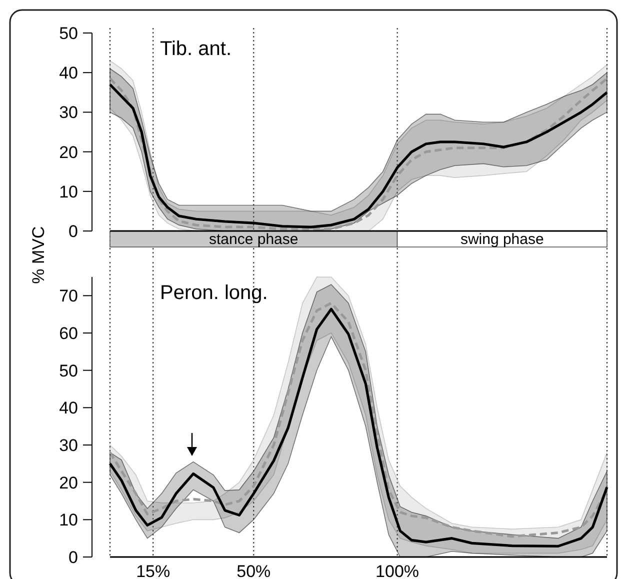  What do you see at coordinates (502, 239) in the screenshot?
I see `annotation: swing phase` at bounding box center [502, 239].